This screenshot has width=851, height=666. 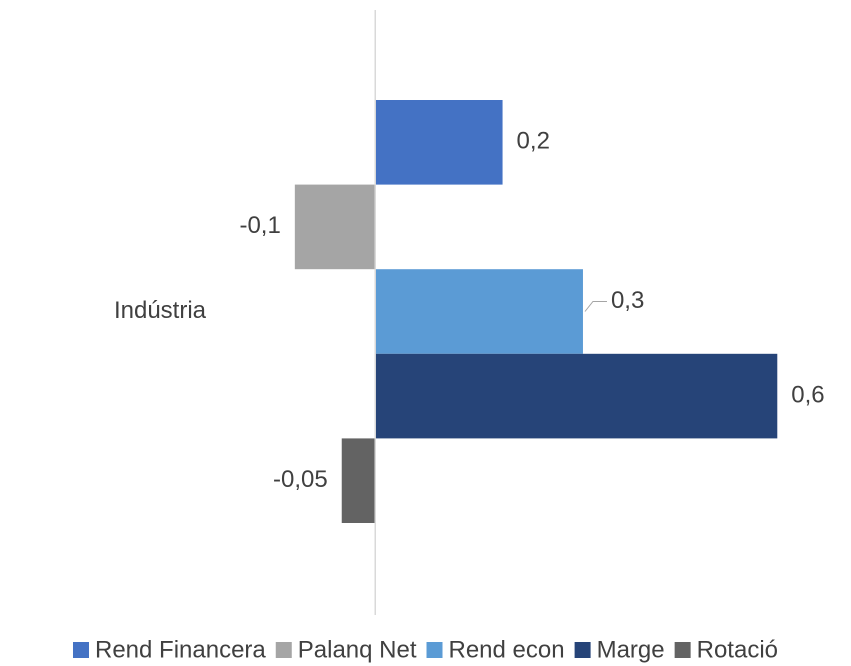 What do you see at coordinates (737, 649) in the screenshot?
I see `legend-label: Rotació` at bounding box center [737, 649].